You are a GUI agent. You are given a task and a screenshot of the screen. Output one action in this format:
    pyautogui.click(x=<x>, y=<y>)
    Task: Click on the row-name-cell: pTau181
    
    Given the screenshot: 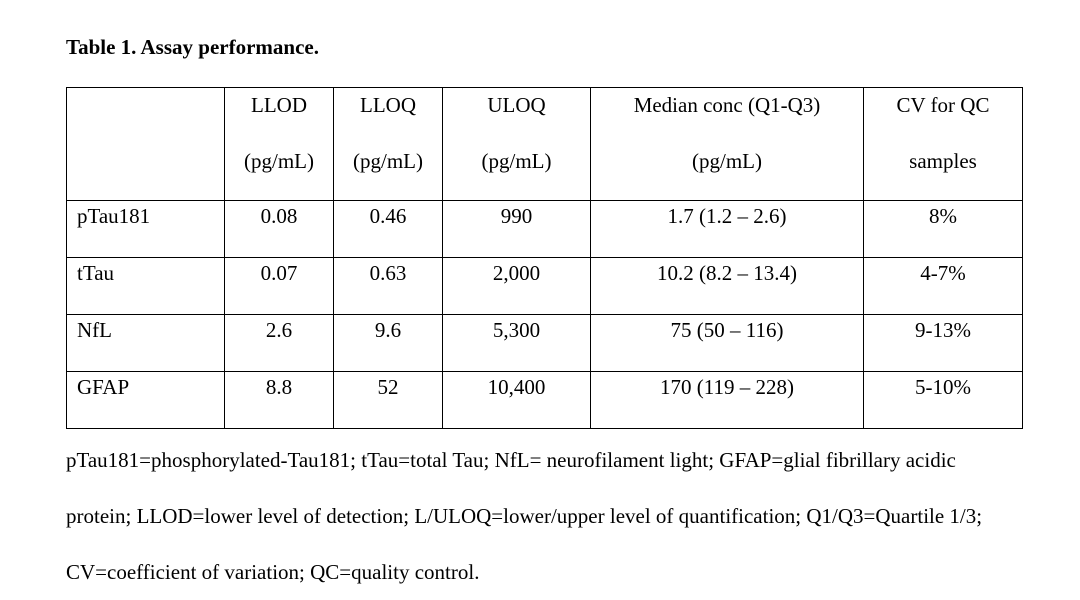 What is the action you would take?
    pyautogui.click(x=145, y=229)
    